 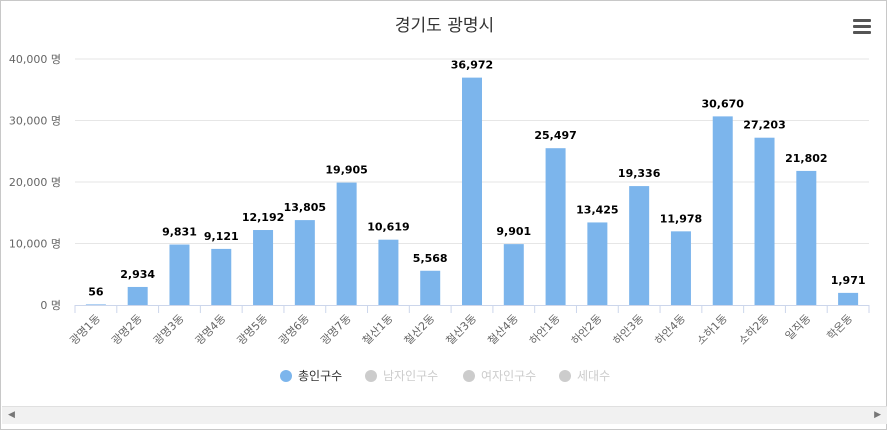 I want to click on data-label: 9,121, so click(x=221, y=236).